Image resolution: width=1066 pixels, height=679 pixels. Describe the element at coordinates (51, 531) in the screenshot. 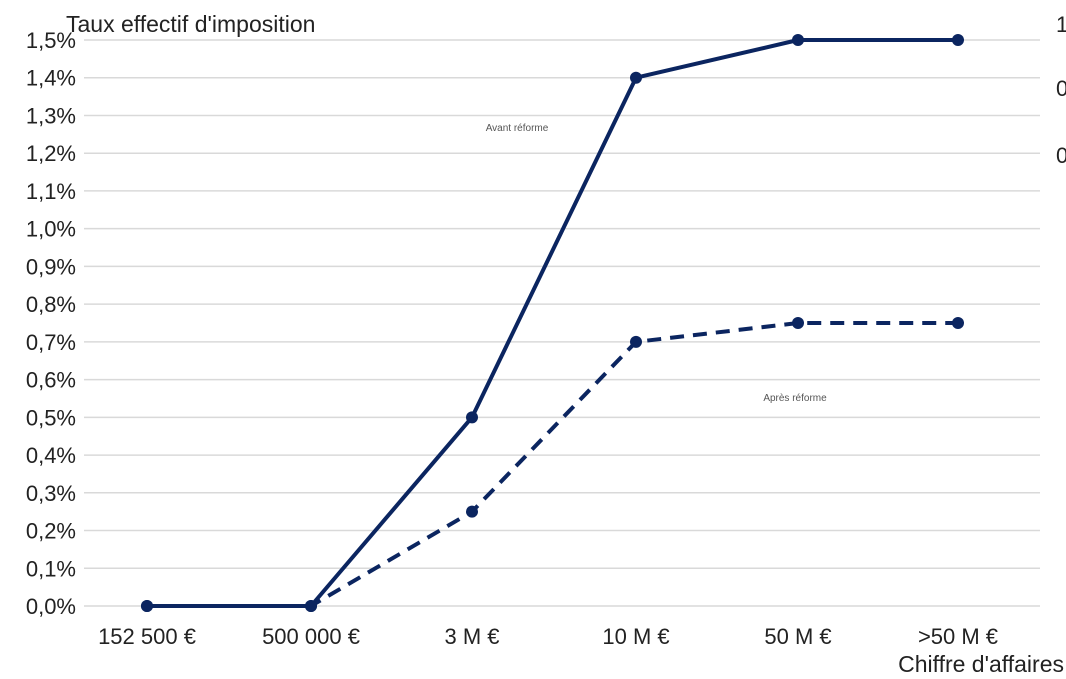

I see `y-tick-label: 0,2%` at that location.